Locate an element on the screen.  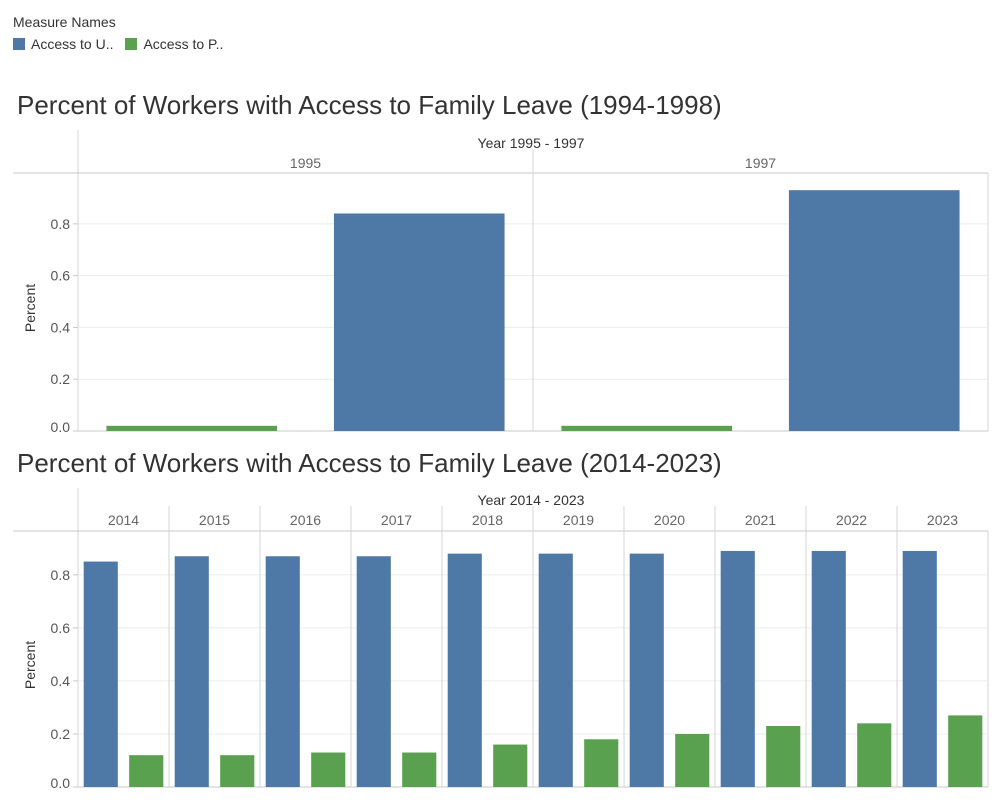
legend-item-access-p: Access to P.. is located at coordinates (174, 44).